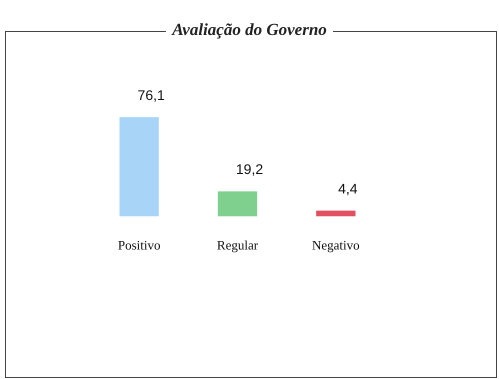 This screenshot has height=379, width=499. I want to click on x-tick-label: Negativo, so click(336, 245).